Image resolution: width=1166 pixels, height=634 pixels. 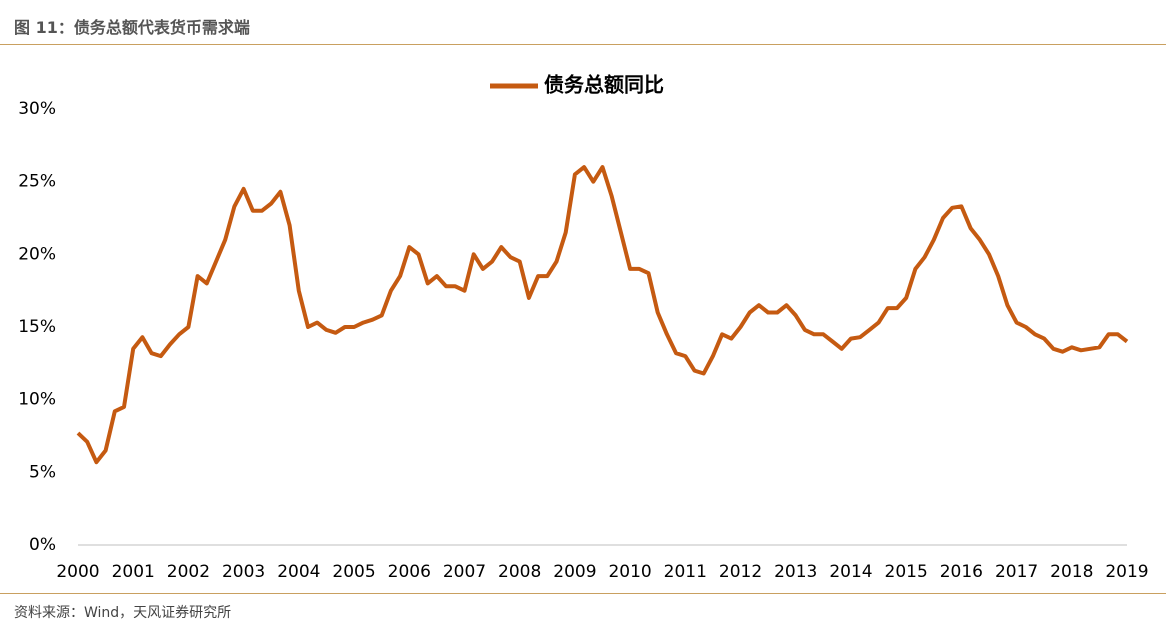 What do you see at coordinates (1071, 572) in the screenshot?
I see `x-tick-label: 2018` at bounding box center [1071, 572].